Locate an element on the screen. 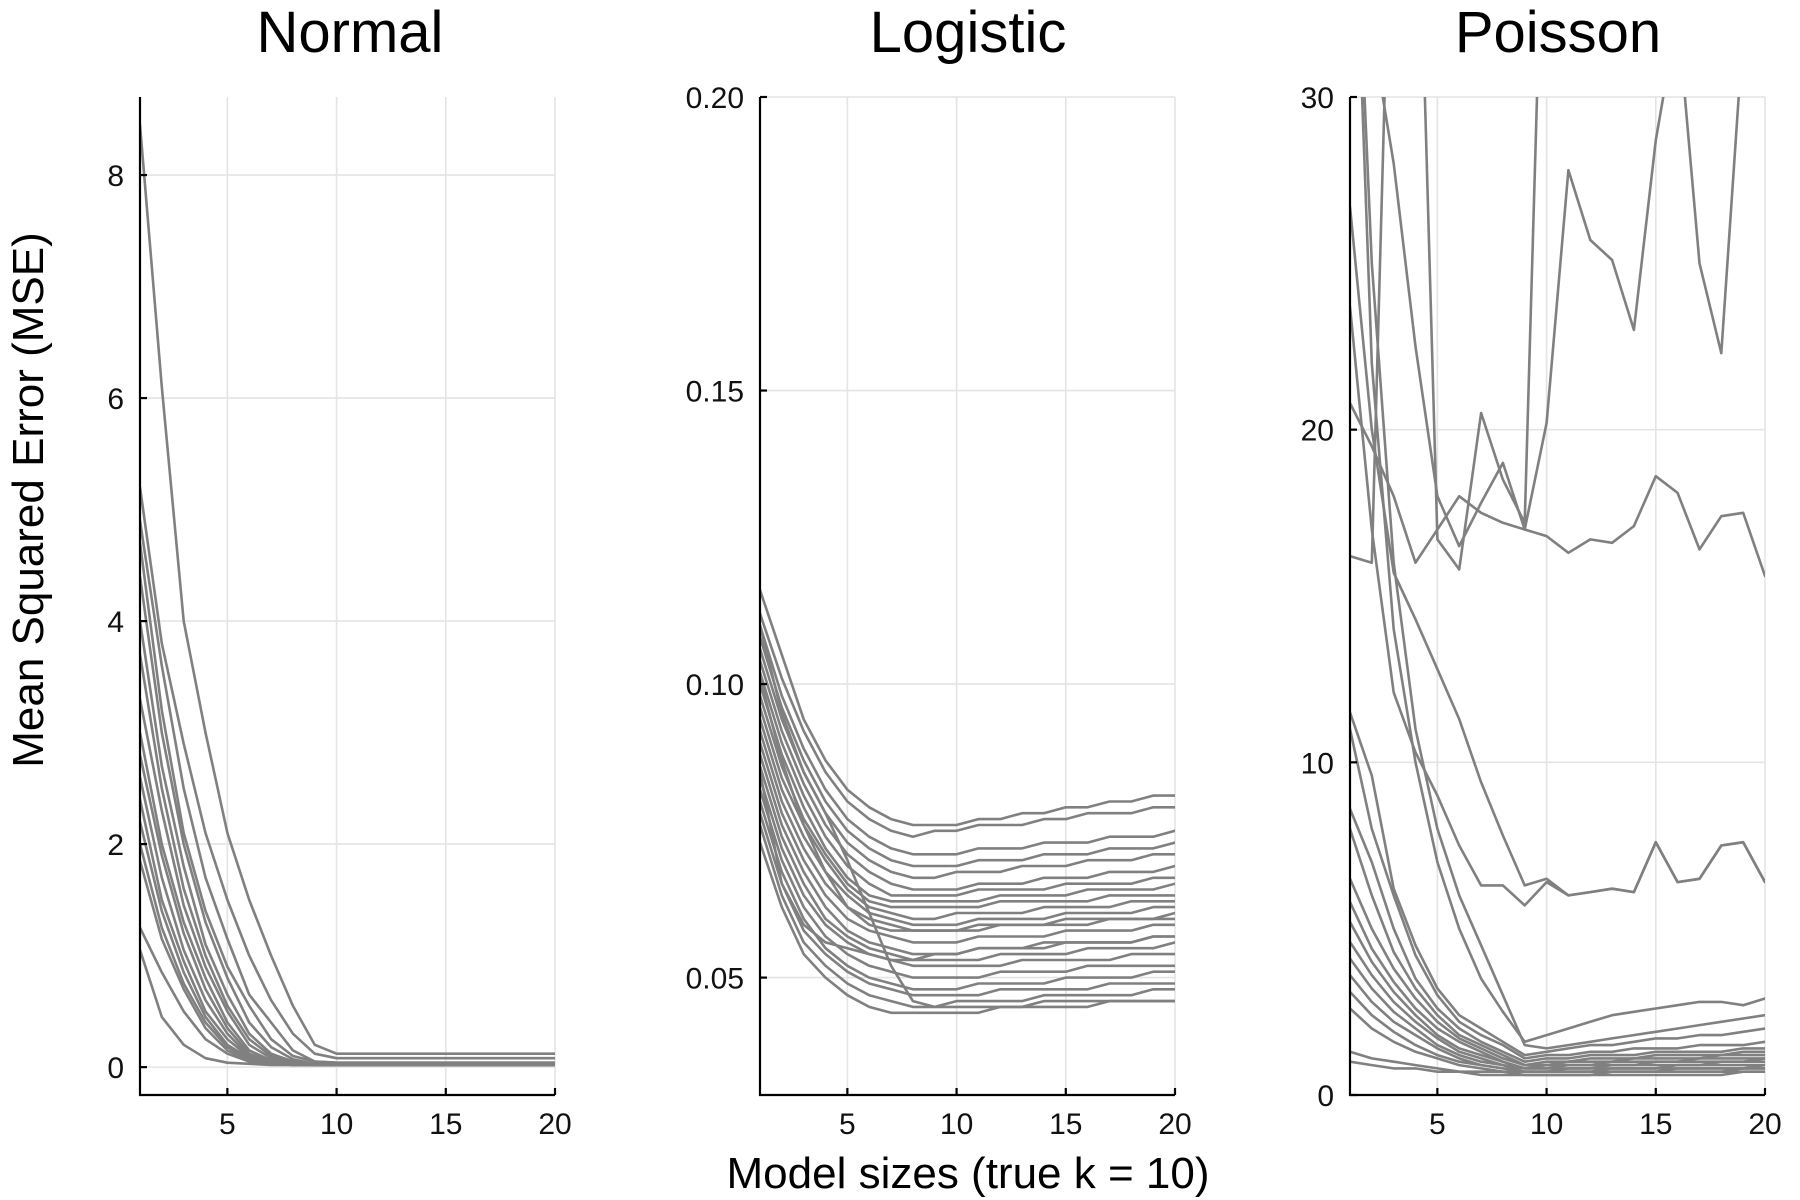  y-tick-label: 30 is located at coordinates (1317, 98).